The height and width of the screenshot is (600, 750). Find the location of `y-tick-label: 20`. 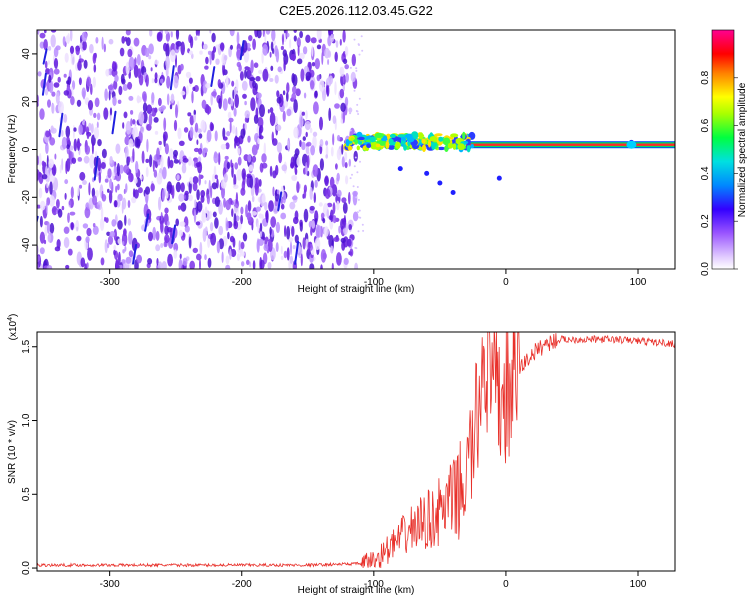

y-tick-label: 20 is located at coordinates (26, 102).